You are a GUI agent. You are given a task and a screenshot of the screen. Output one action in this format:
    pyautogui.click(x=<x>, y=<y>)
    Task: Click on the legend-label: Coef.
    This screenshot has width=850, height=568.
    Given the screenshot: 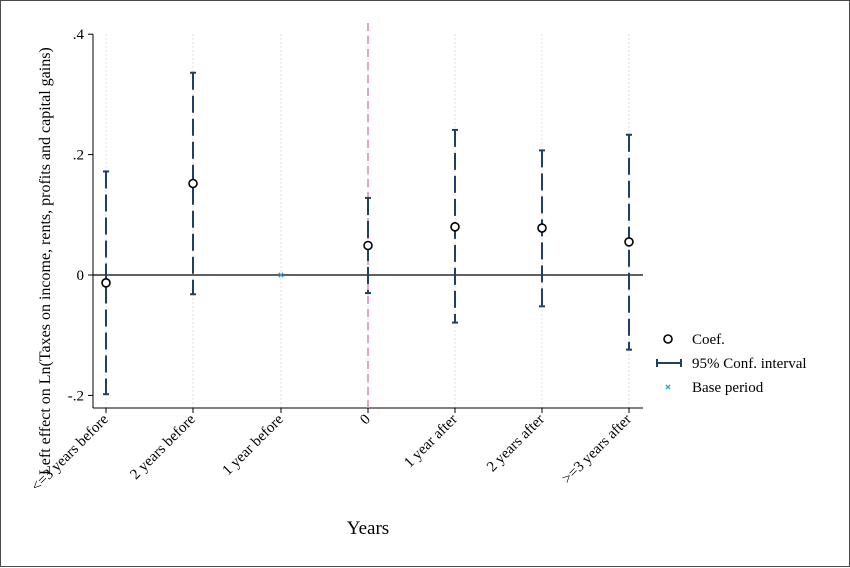 What is the action you would take?
    pyautogui.click(x=708, y=340)
    